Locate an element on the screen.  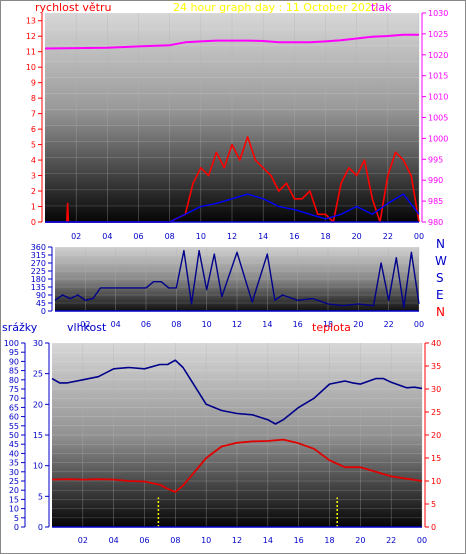
humidity-line is located at coordinates (237, 392).